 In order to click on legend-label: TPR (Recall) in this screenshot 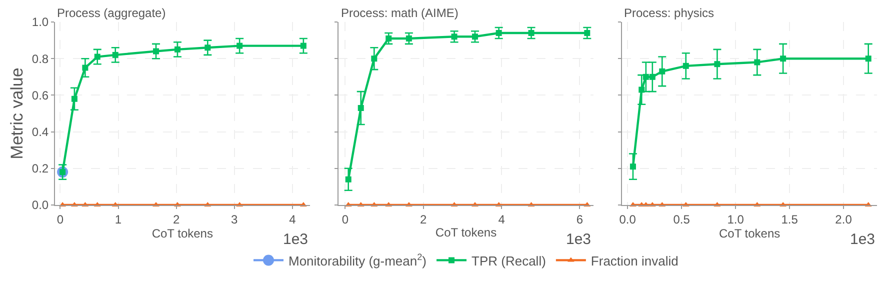, I will do `click(509, 260)`.